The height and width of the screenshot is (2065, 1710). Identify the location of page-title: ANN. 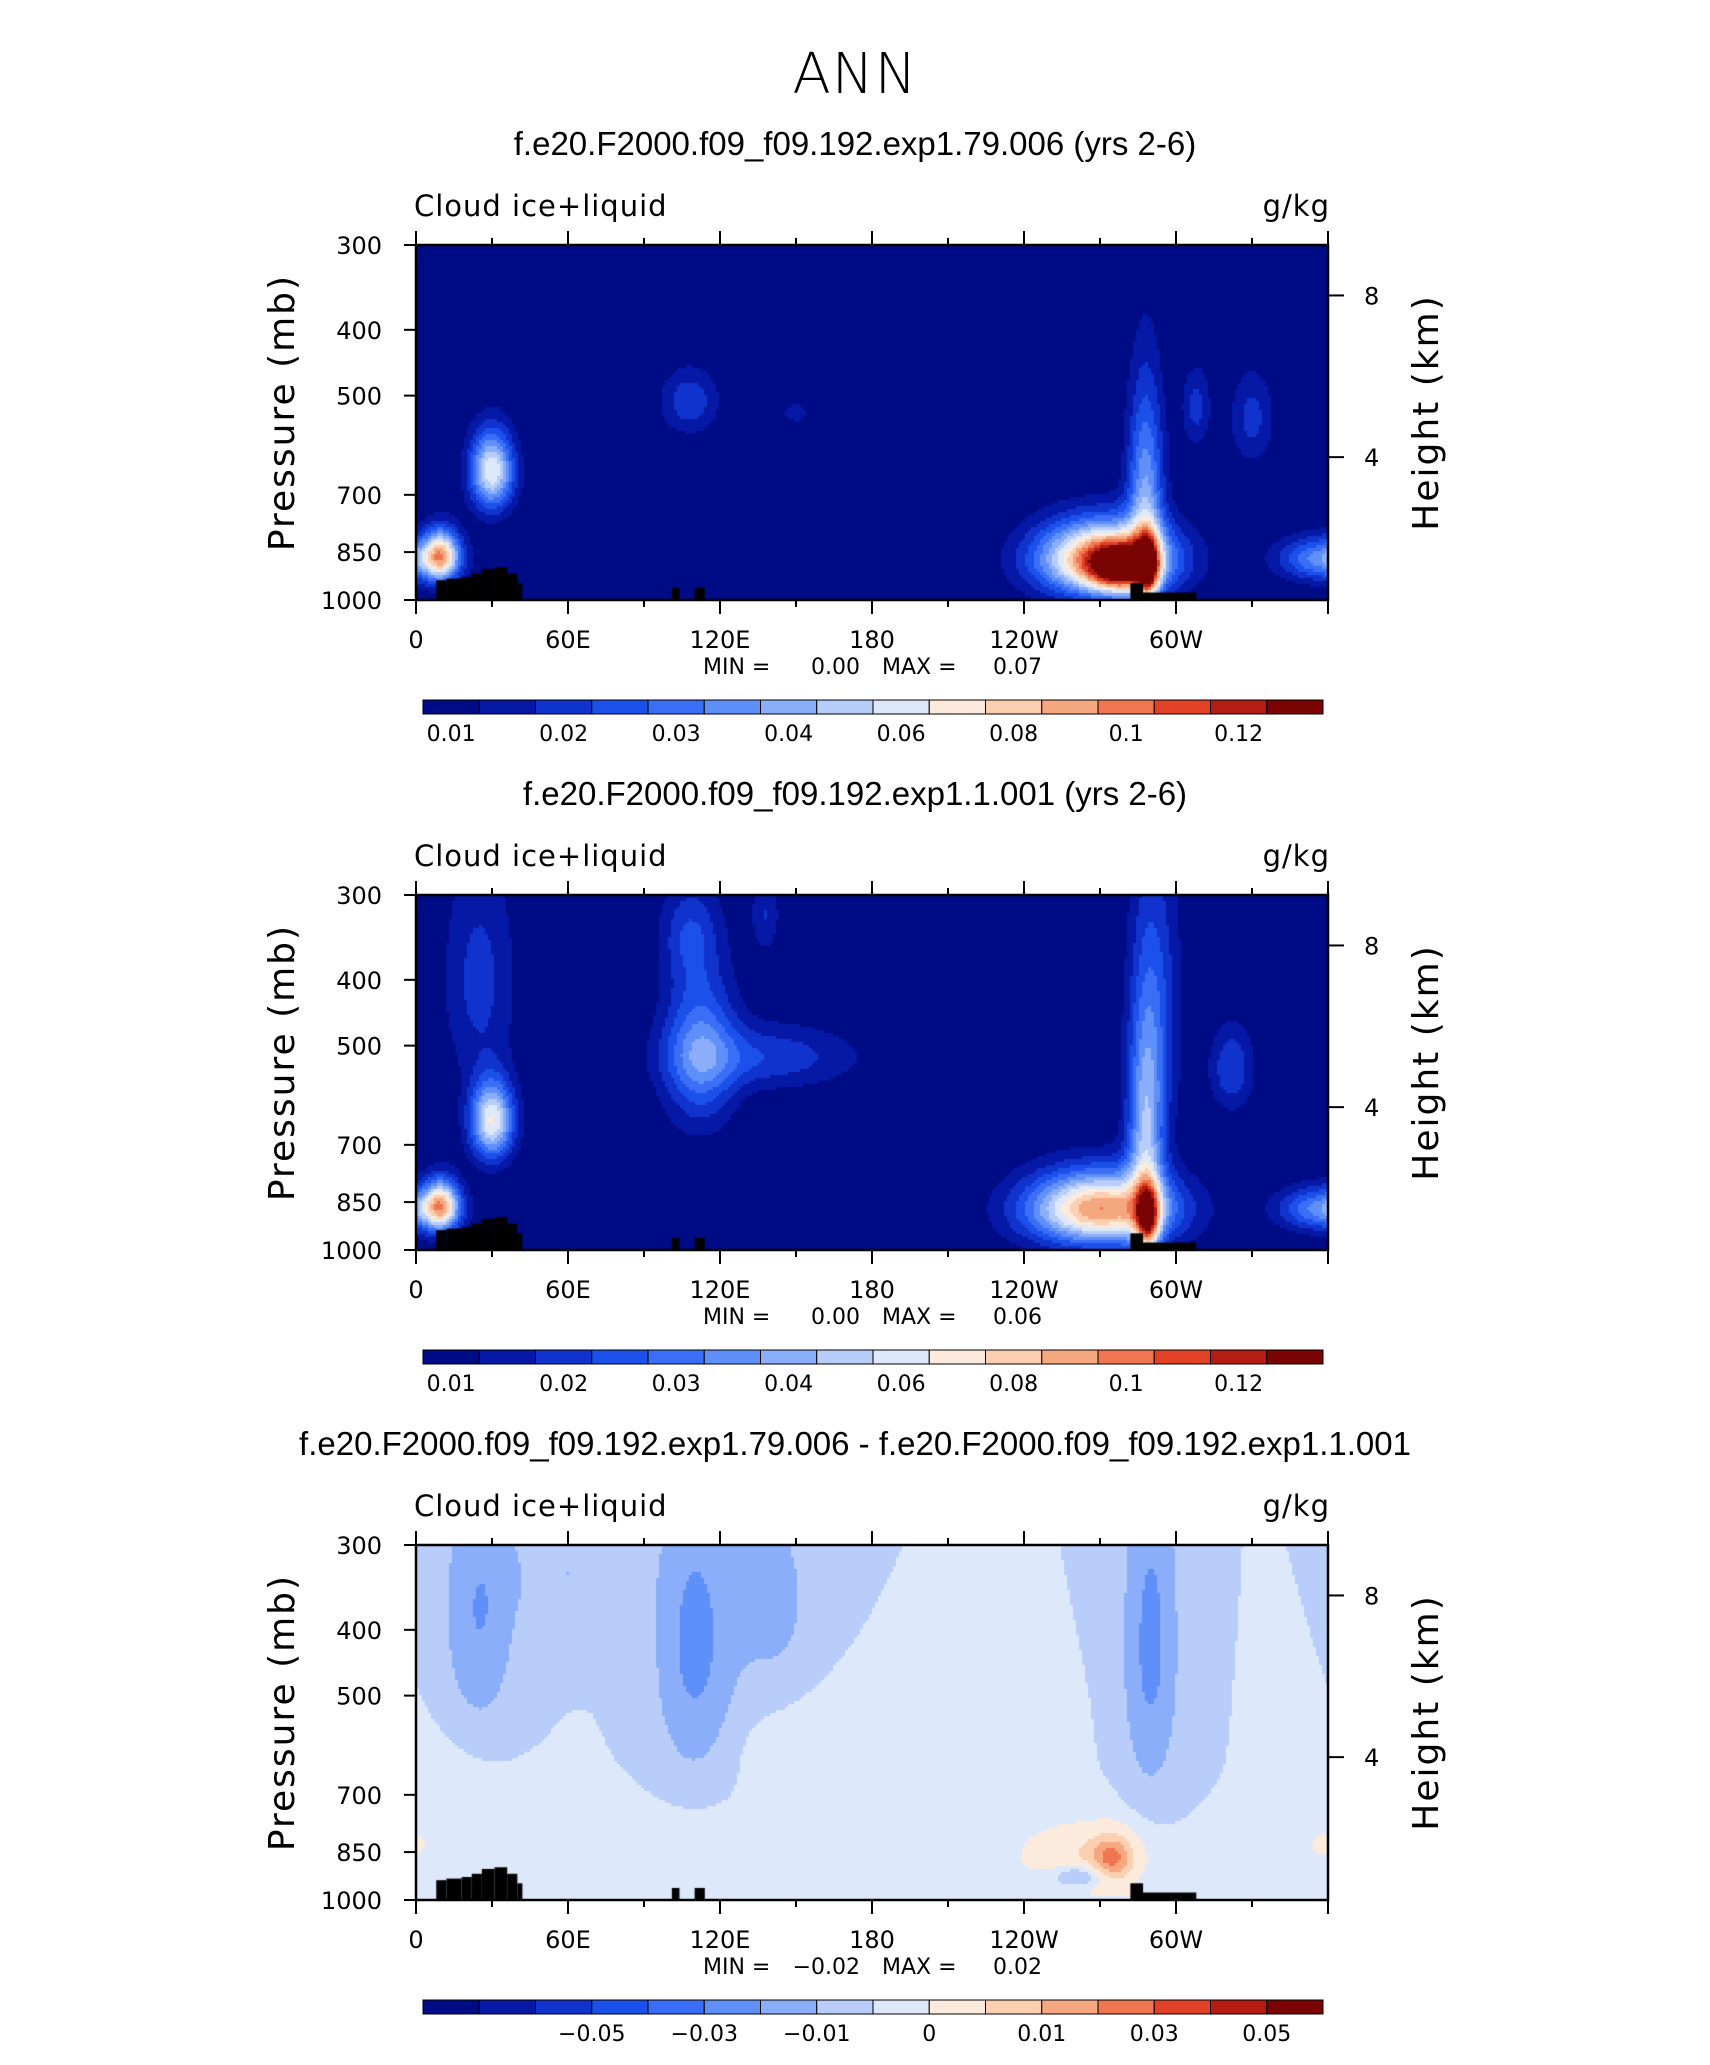
(855, 74).